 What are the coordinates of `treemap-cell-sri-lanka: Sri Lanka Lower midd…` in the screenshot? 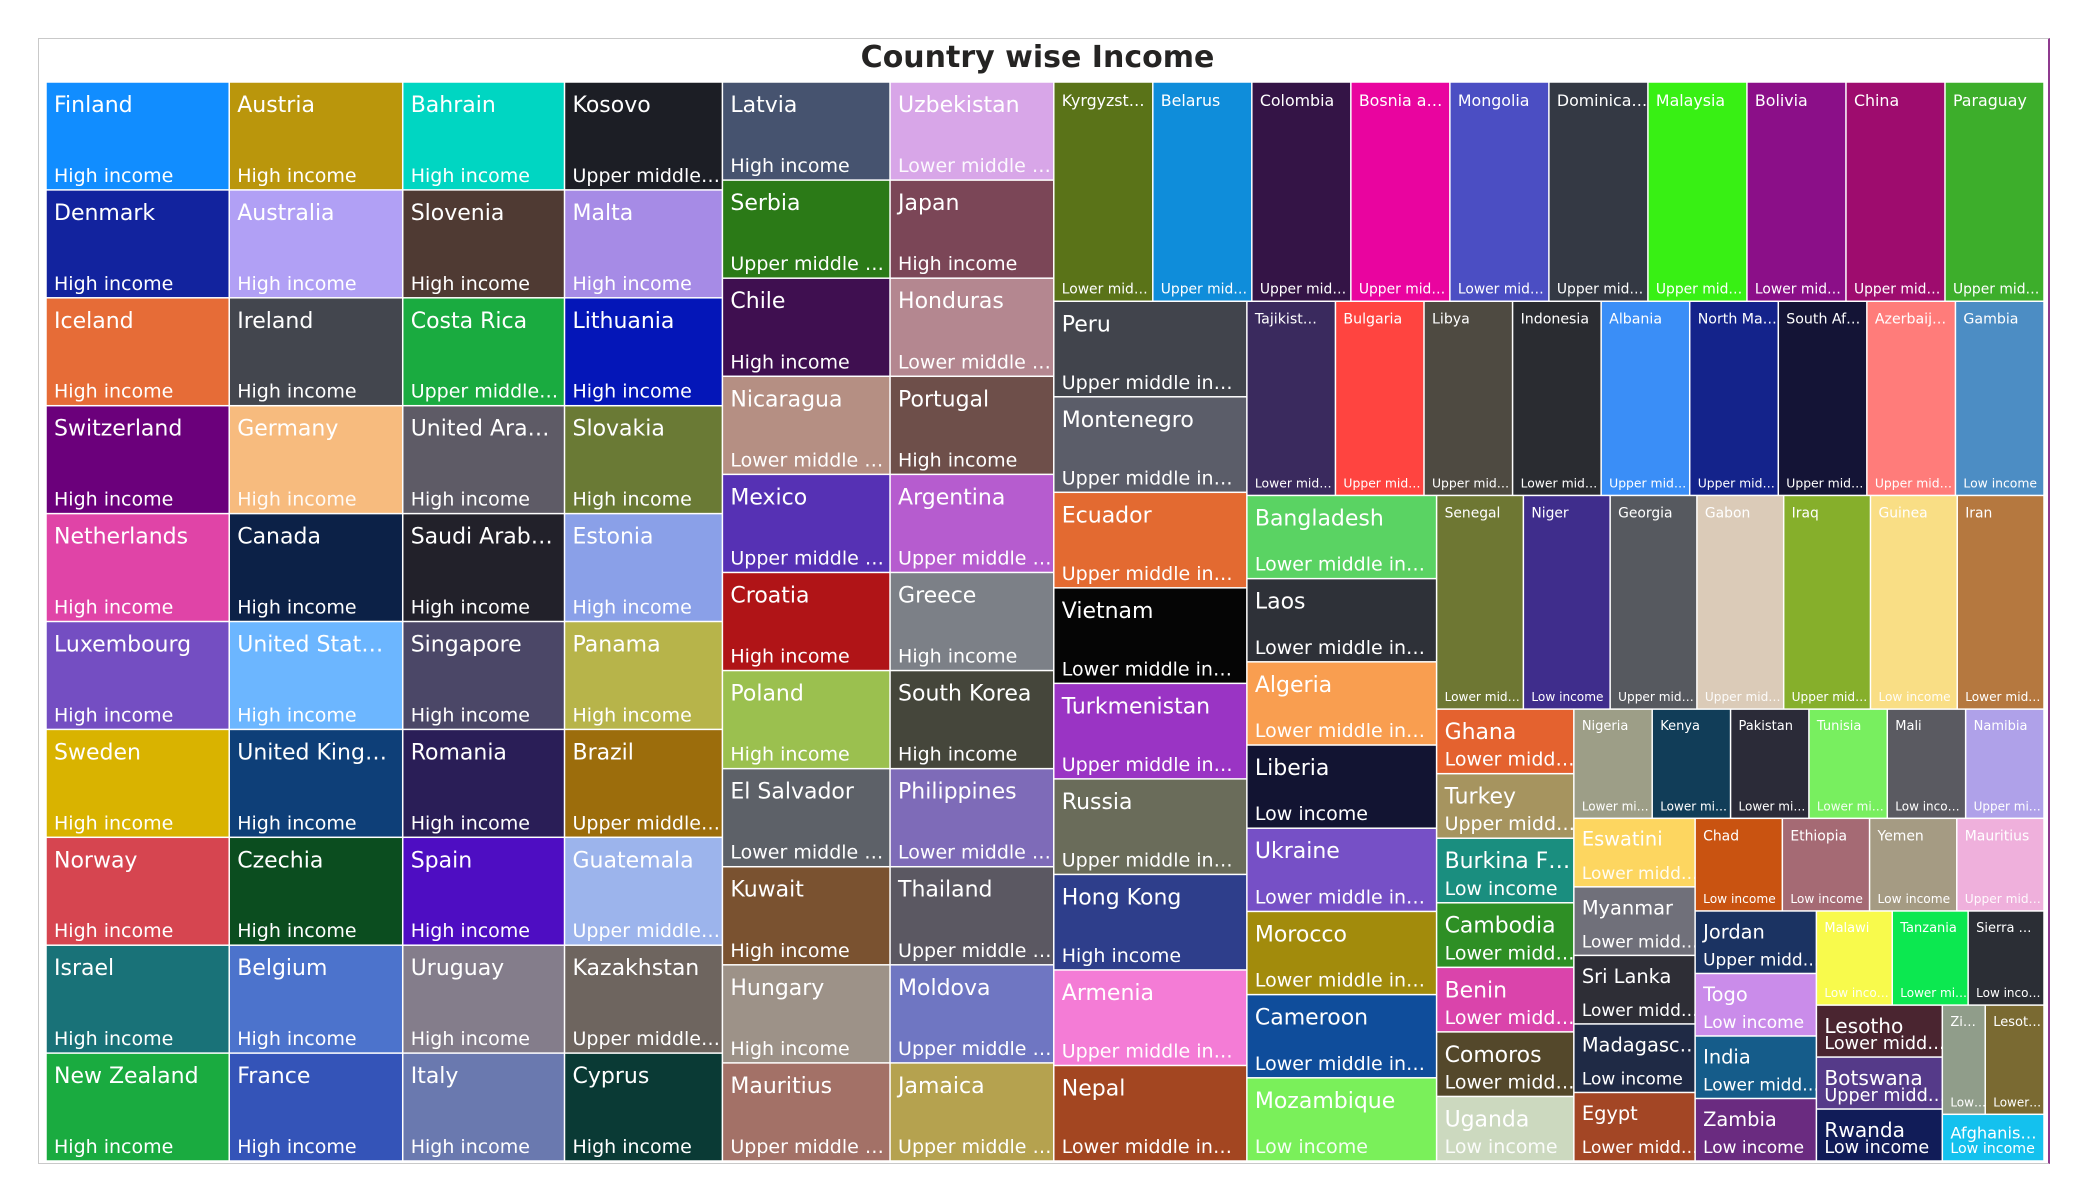 It's located at (1636, 990).